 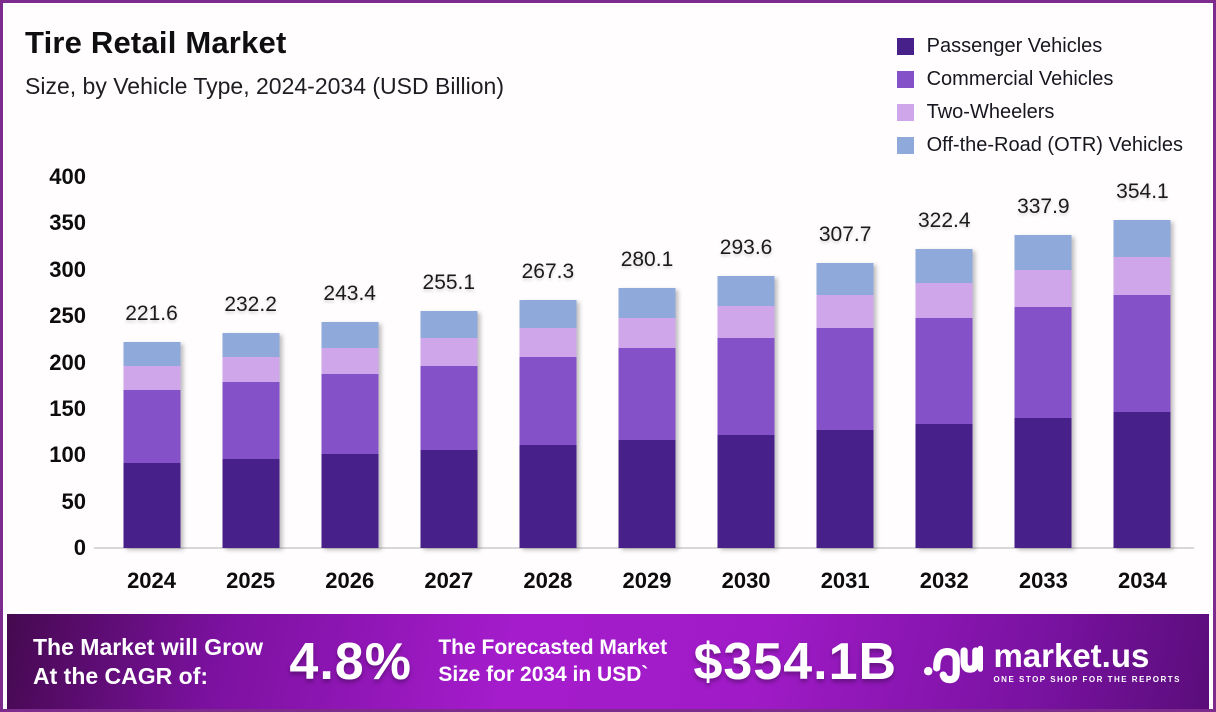 I want to click on x-axis-label: 2026, so click(x=350, y=580).